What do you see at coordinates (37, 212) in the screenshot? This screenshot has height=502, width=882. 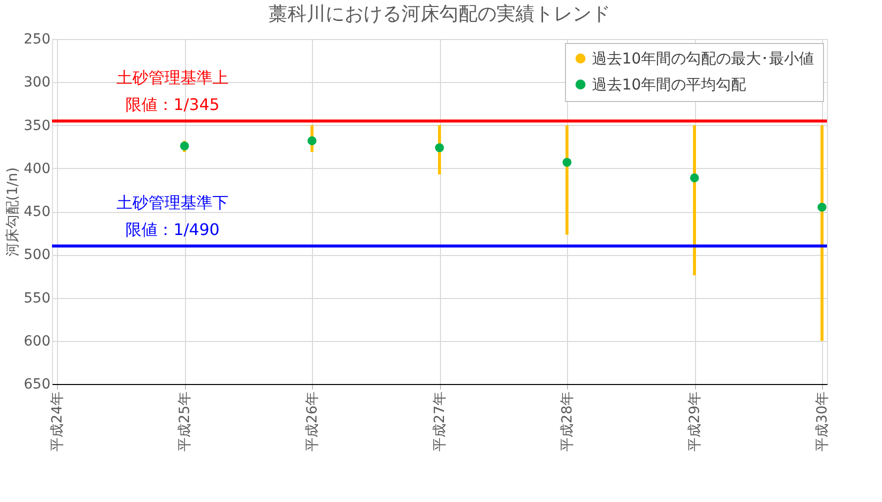 I see `y-tick-label: 450` at bounding box center [37, 212].